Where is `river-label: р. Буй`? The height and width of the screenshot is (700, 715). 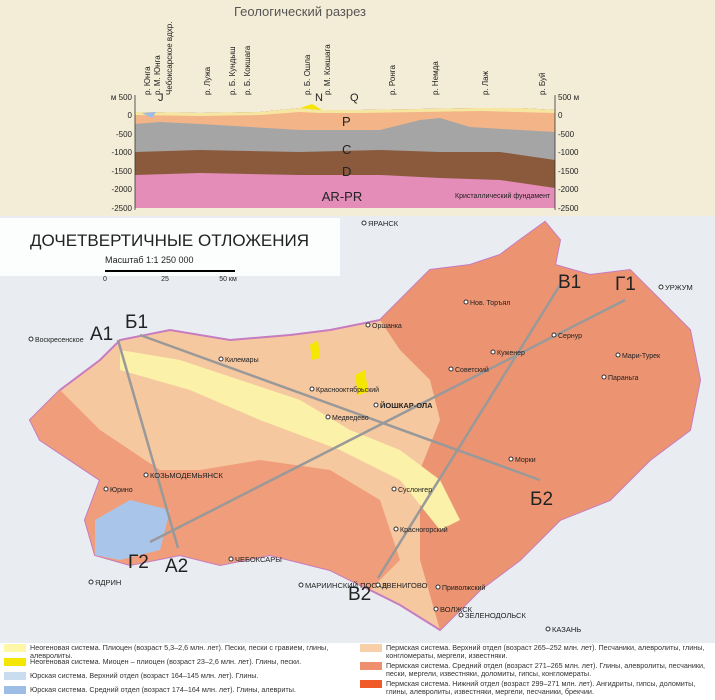
river-label: р. Буй is located at coordinates (542, 84).